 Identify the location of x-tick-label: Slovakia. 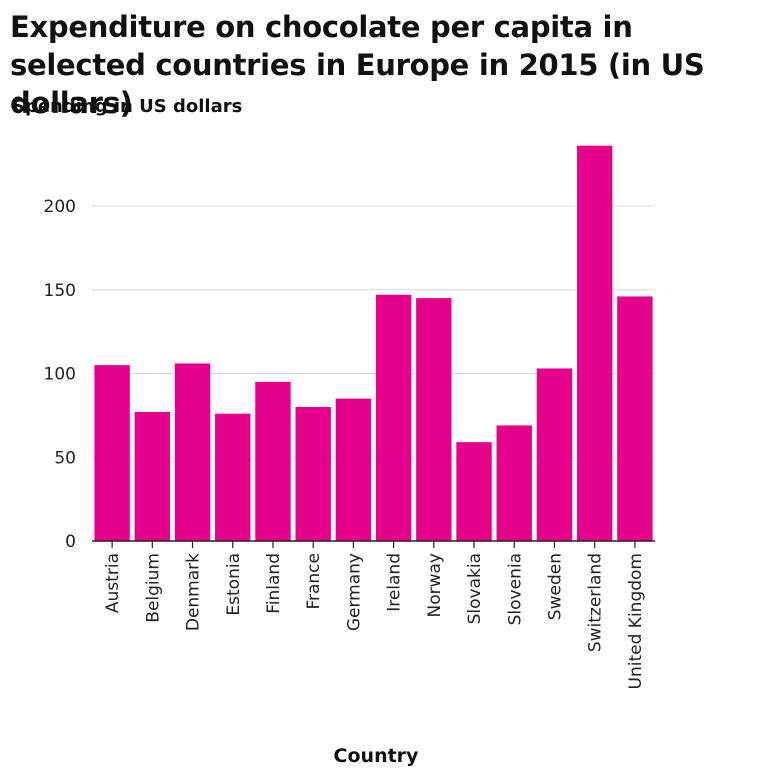
(475, 588).